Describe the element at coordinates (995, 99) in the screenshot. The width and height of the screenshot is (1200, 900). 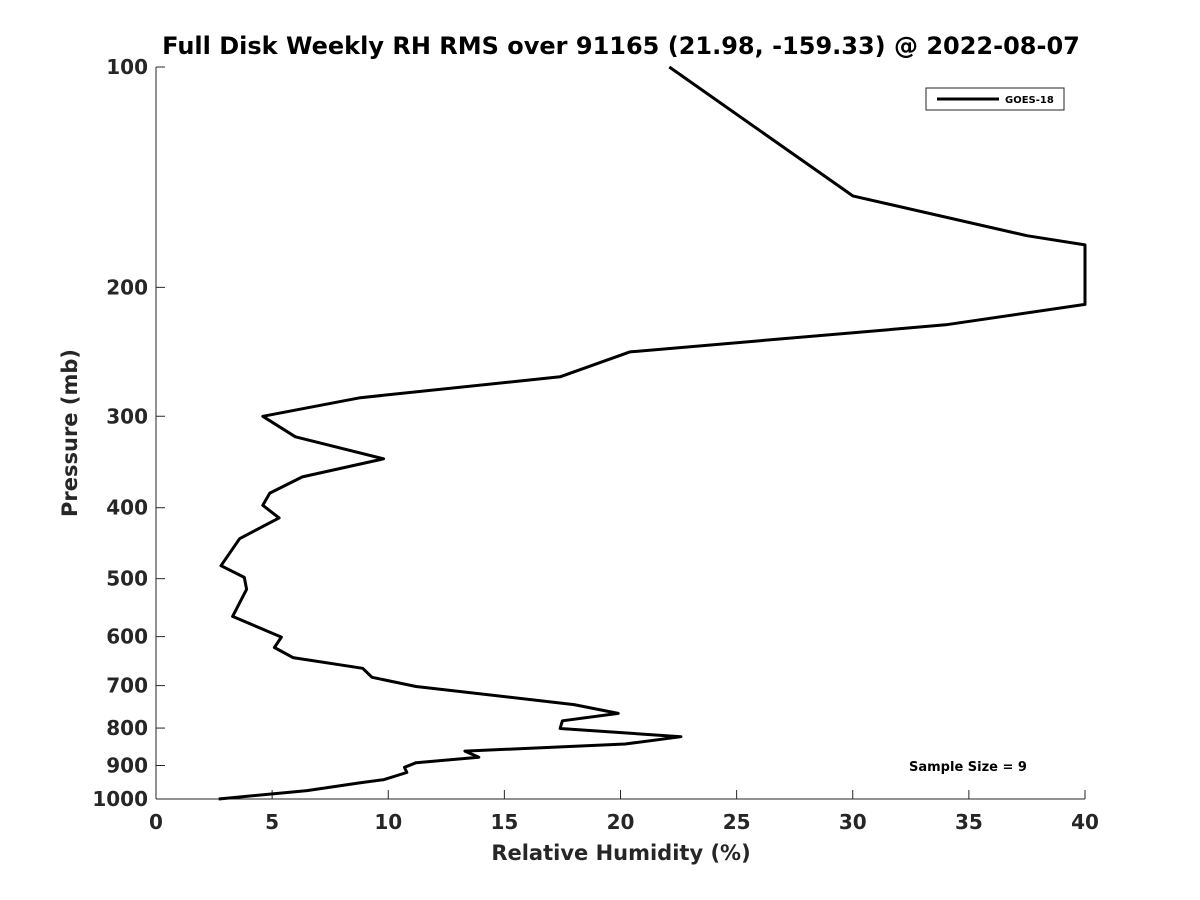
I see `legend: GOES-18` at that location.